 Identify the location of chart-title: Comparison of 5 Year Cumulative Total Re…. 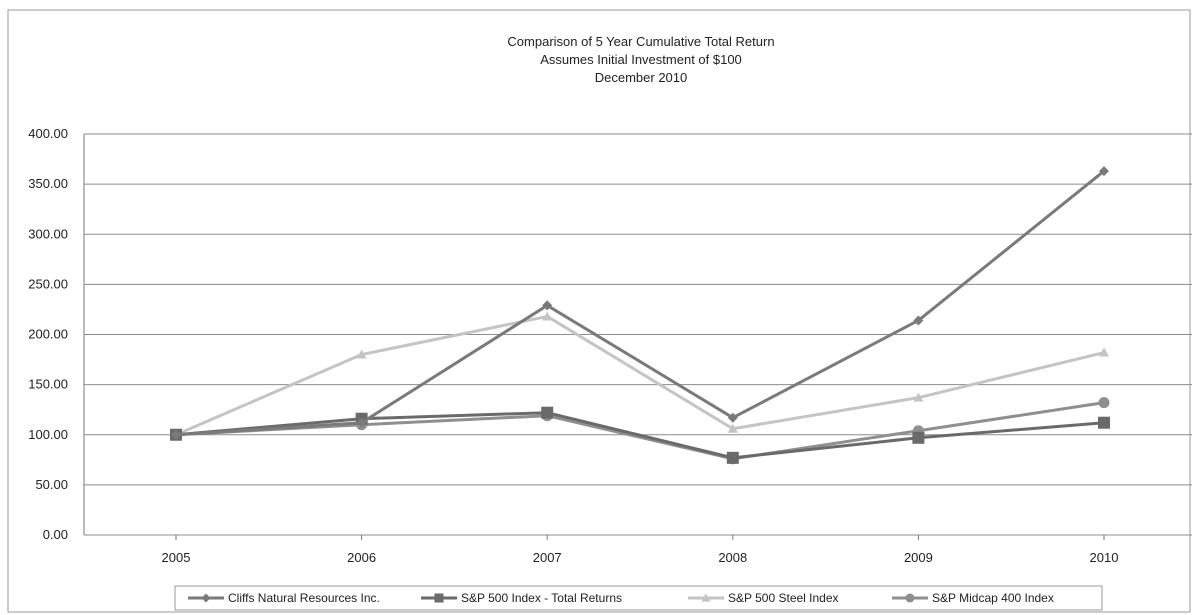
(640, 59).